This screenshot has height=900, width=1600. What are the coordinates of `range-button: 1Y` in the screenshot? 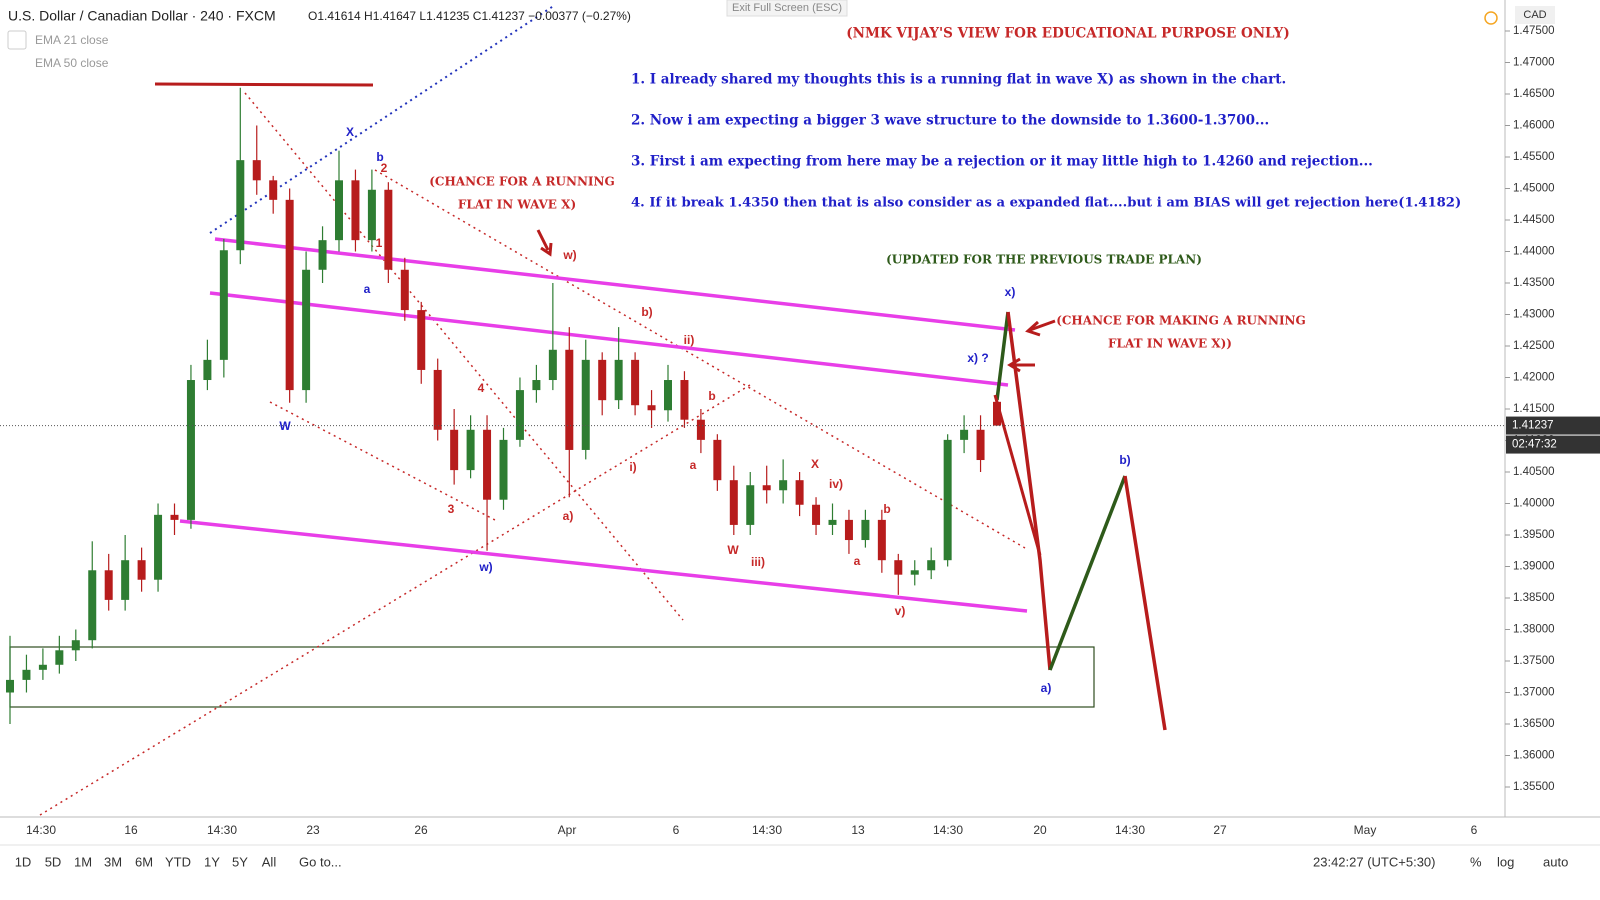 It's located at (212, 861).